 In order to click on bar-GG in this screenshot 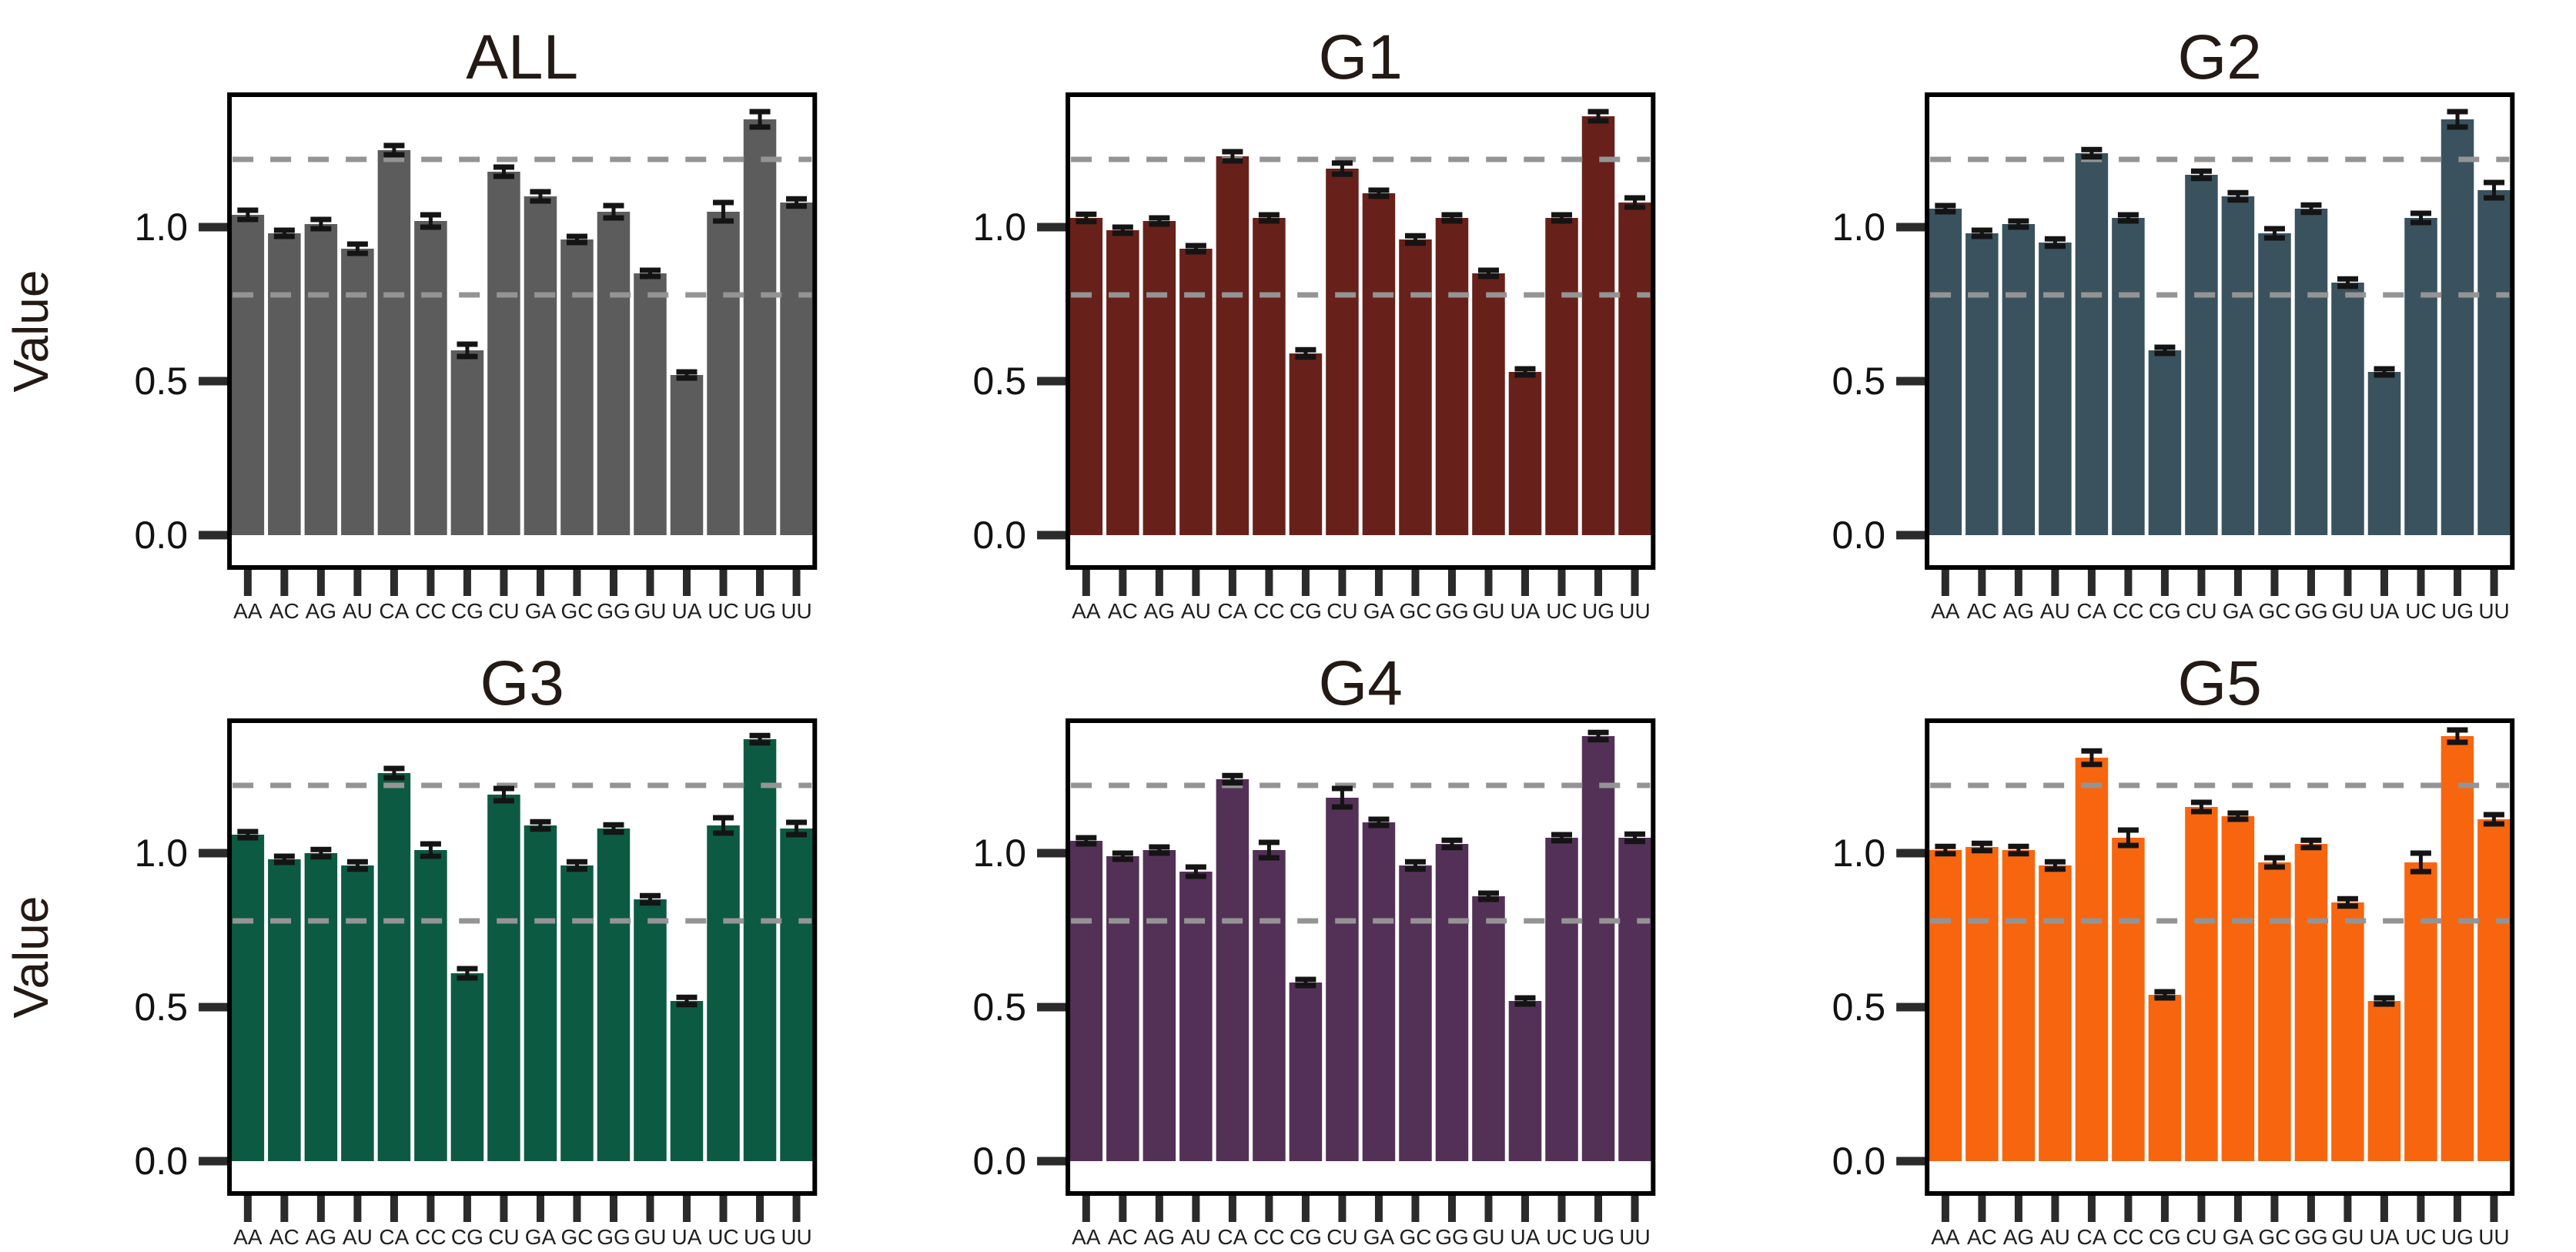, I will do `click(614, 373)`.